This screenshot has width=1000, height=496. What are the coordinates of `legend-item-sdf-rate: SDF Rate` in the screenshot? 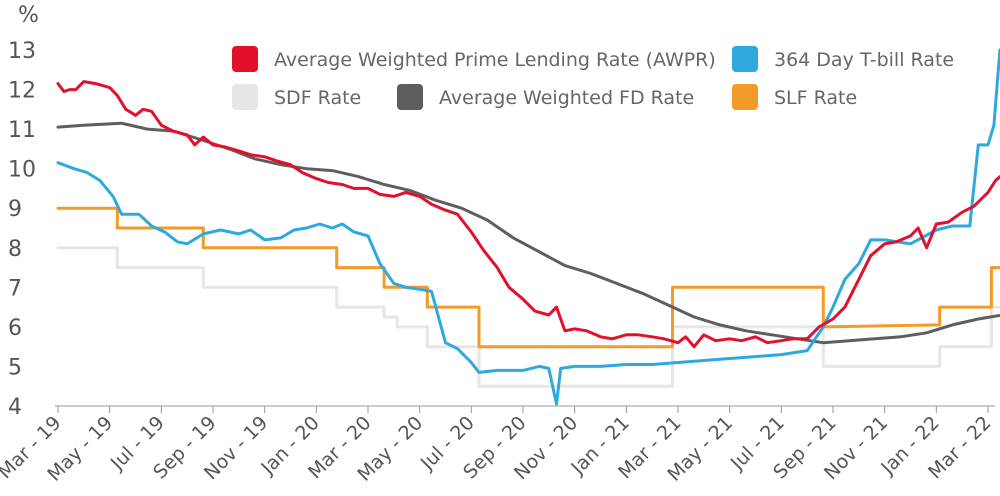 It's located at (296, 97).